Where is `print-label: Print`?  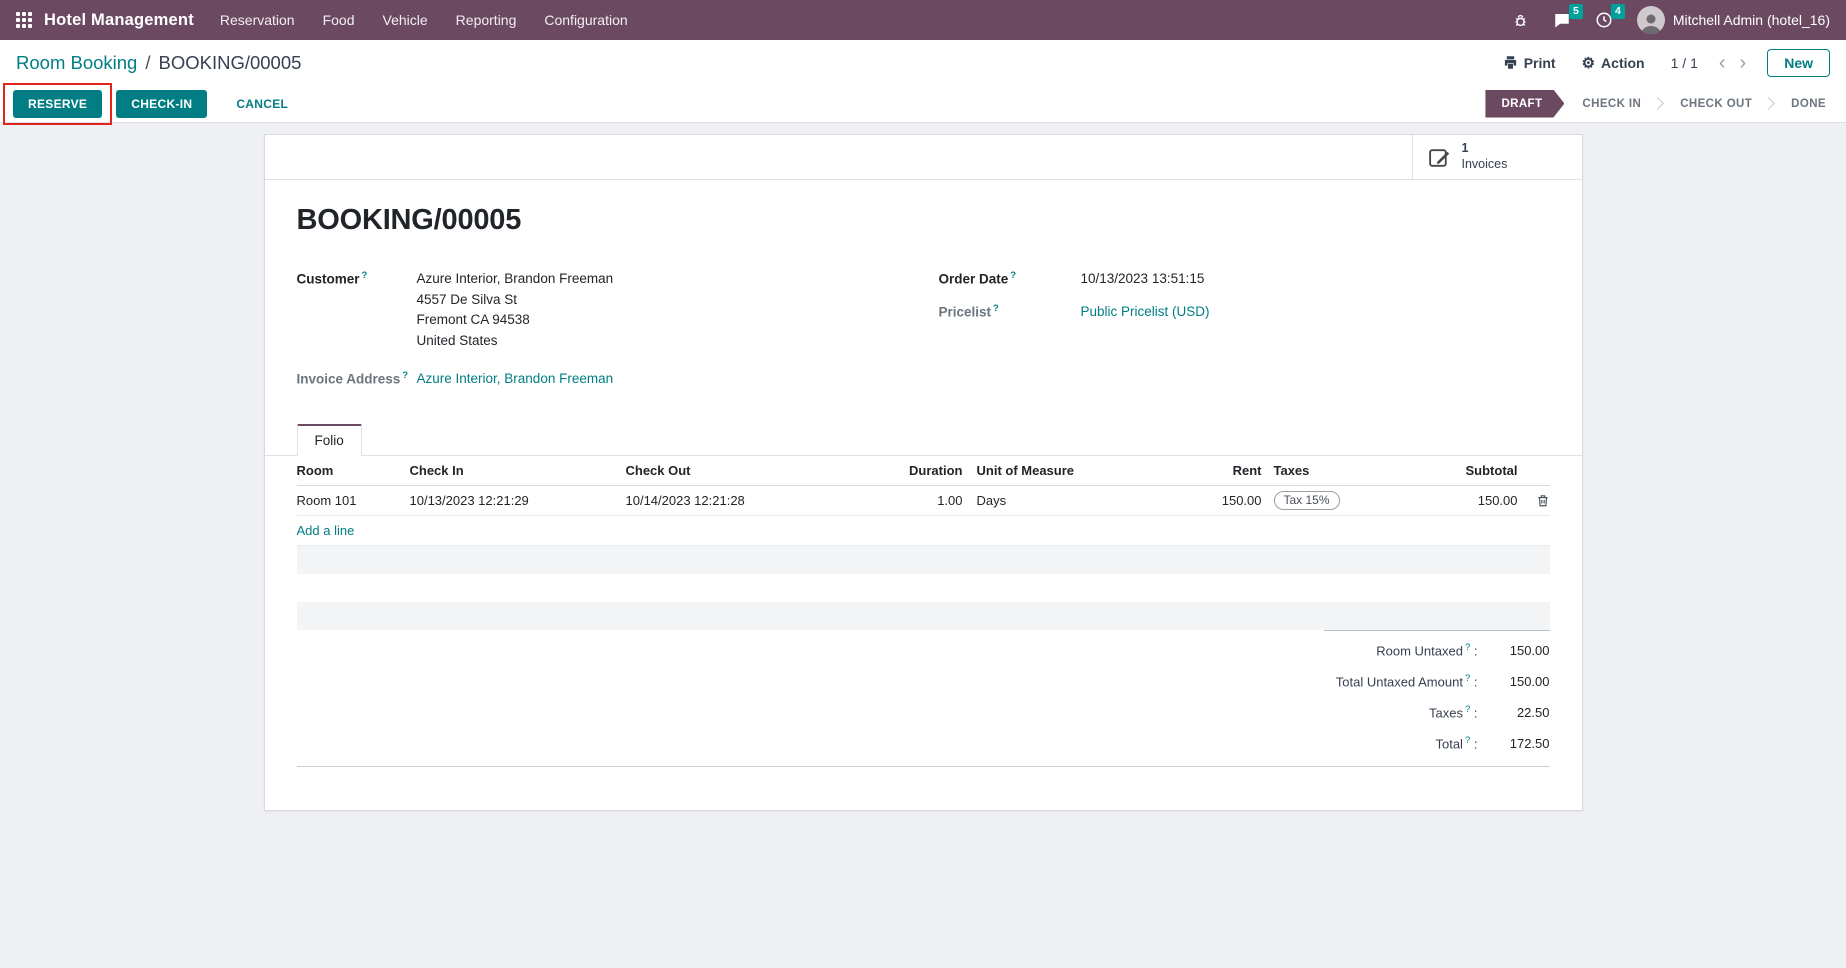 print-label: Print is located at coordinates (1539, 62).